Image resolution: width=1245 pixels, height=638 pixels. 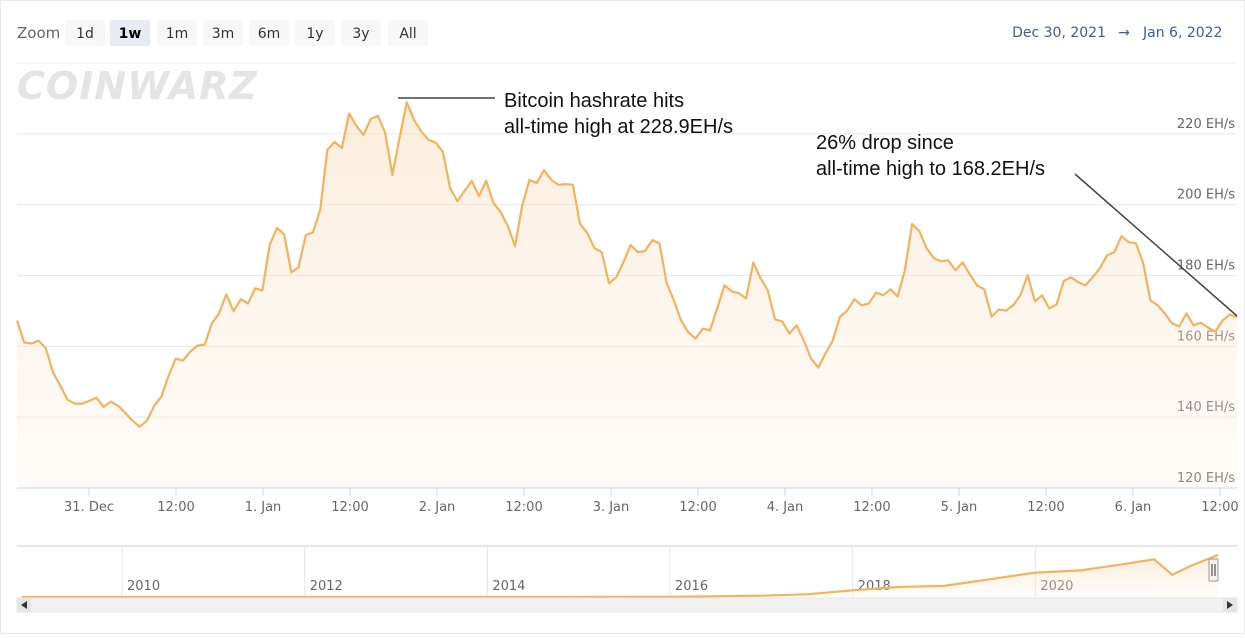 I want to click on line, so click(x=620, y=576).